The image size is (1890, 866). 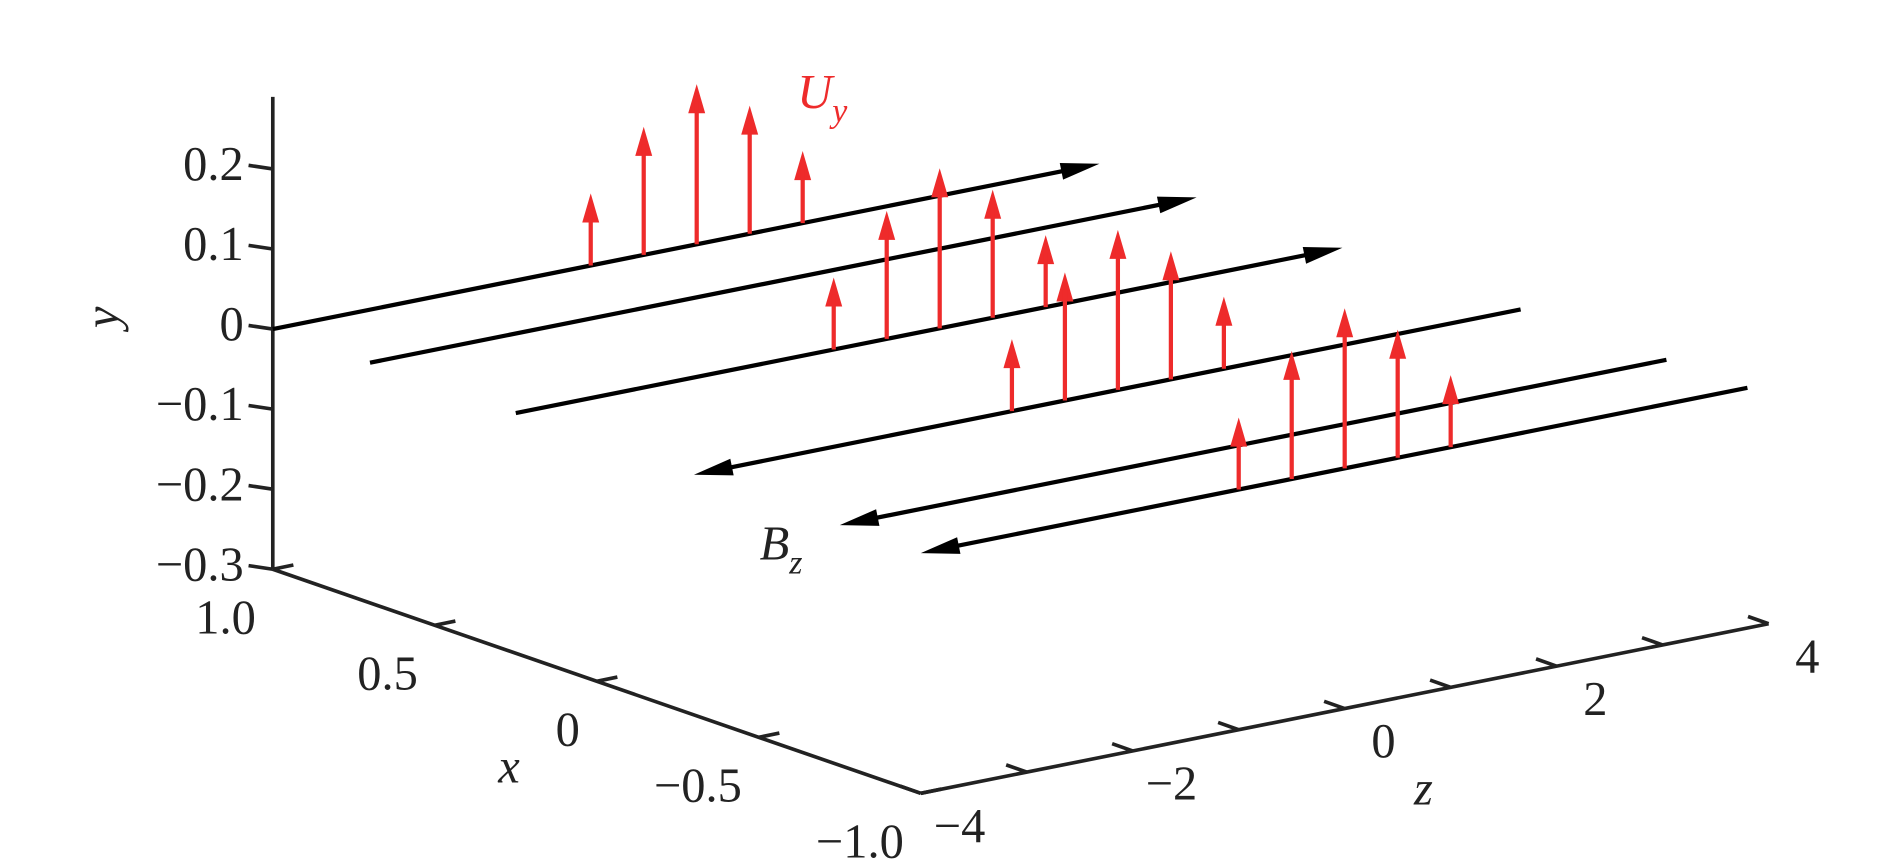 What do you see at coordinates (795, 562) in the screenshot?
I see `label-sub: z` at bounding box center [795, 562].